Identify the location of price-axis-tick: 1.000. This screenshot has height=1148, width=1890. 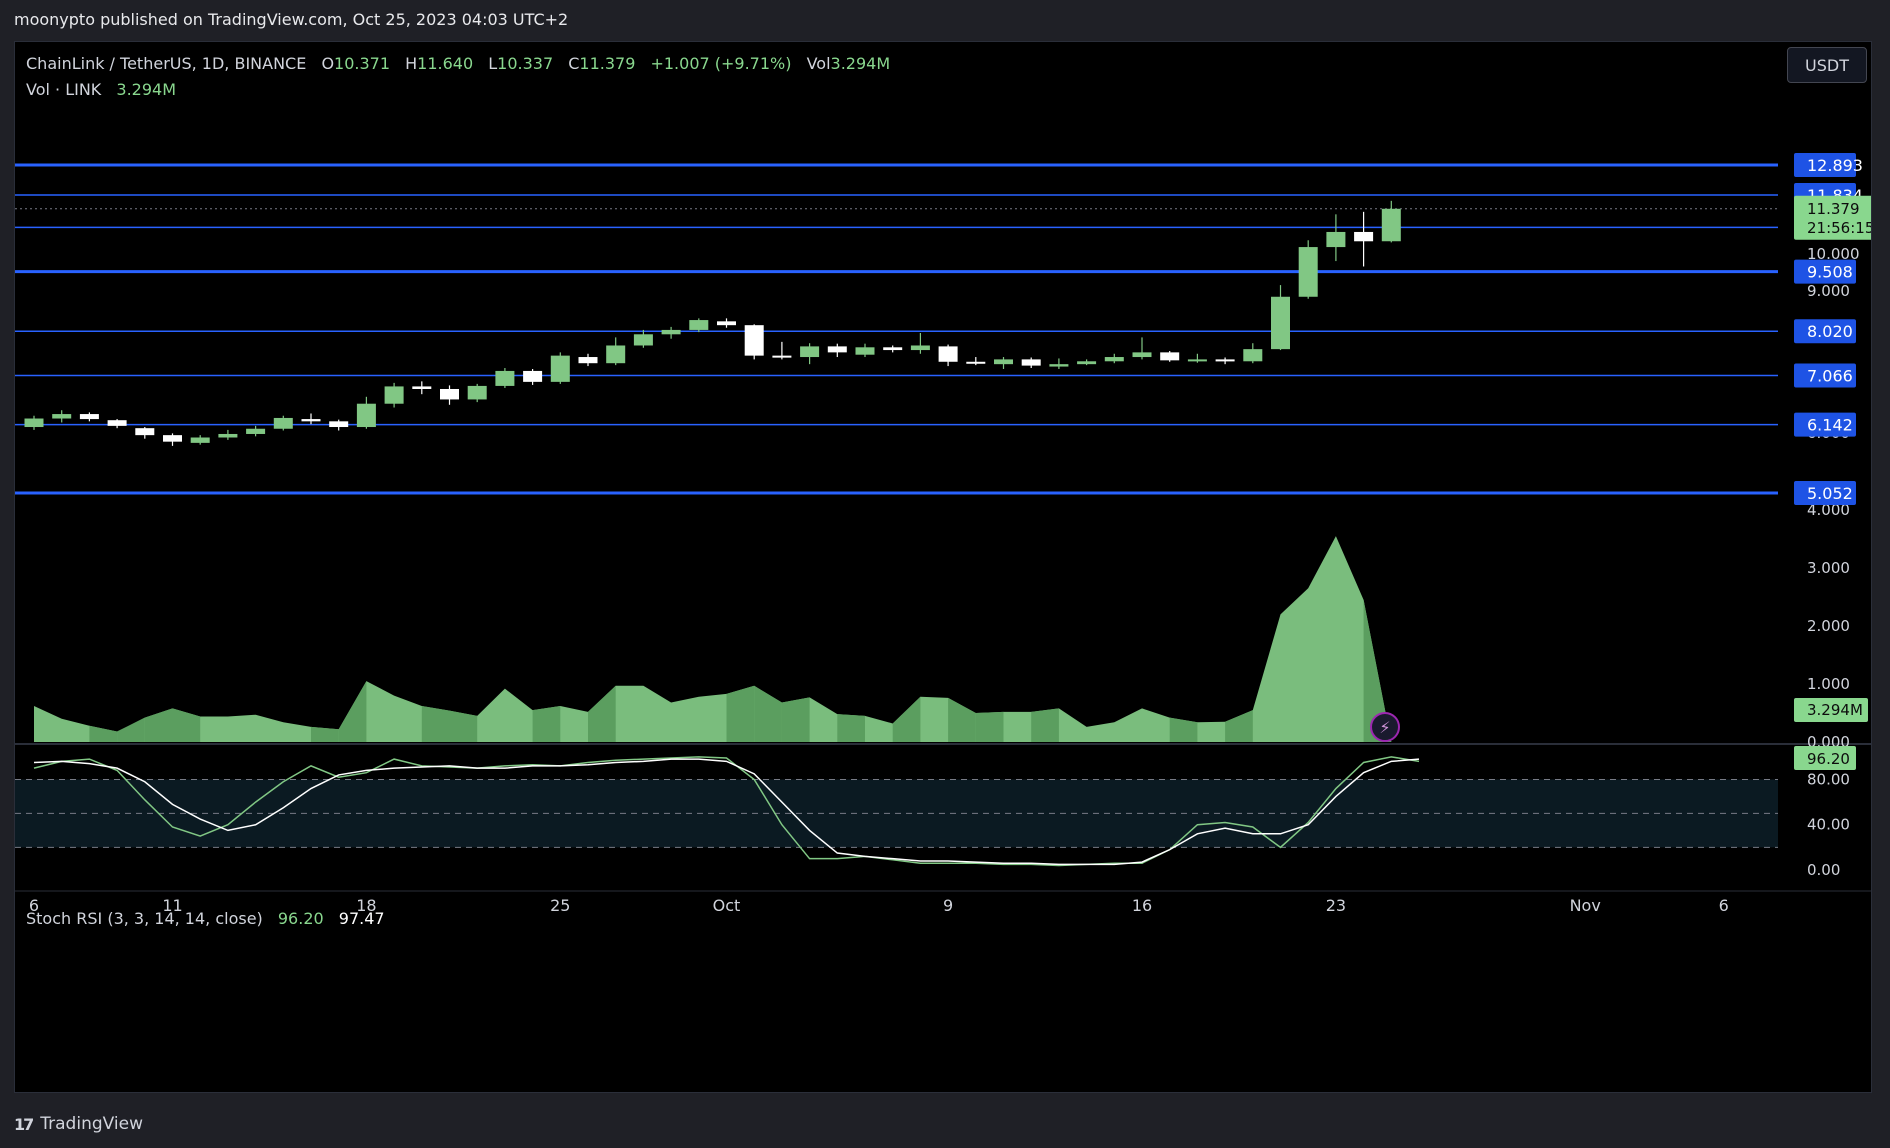
(1828, 684).